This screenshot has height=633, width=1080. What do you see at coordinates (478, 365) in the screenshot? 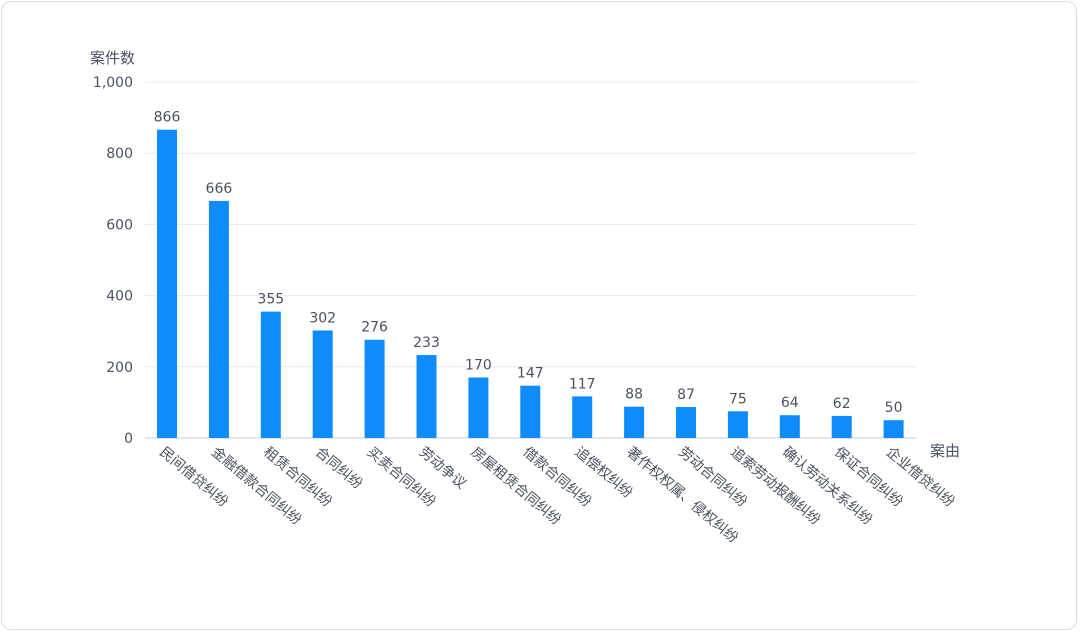
I see `bar-value-label: 170` at bounding box center [478, 365].